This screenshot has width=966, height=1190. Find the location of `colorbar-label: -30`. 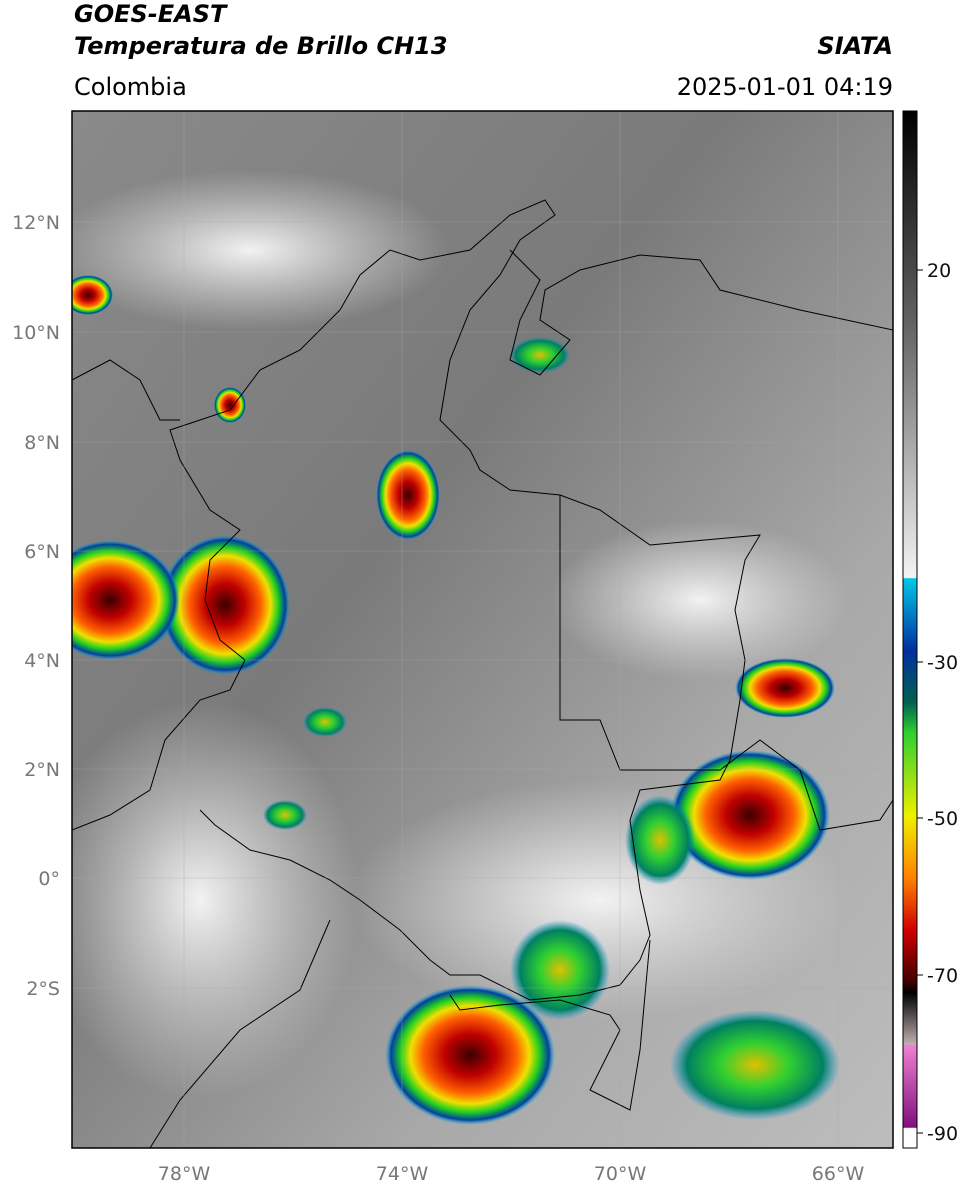

colorbar-label: -30 is located at coordinates (942, 663).